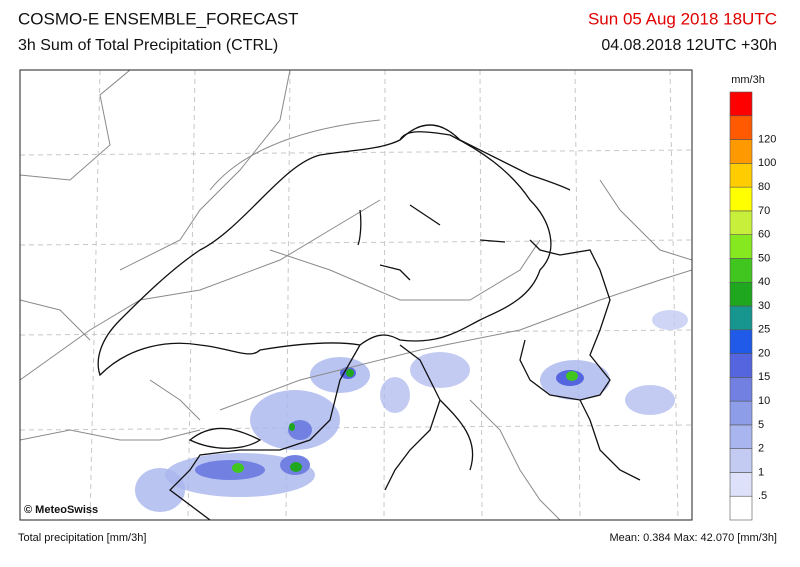 This screenshot has width=800, height=567. I want to click on subtitle: 3h Sum of Total Precipitation (CTRL), so click(148, 45).